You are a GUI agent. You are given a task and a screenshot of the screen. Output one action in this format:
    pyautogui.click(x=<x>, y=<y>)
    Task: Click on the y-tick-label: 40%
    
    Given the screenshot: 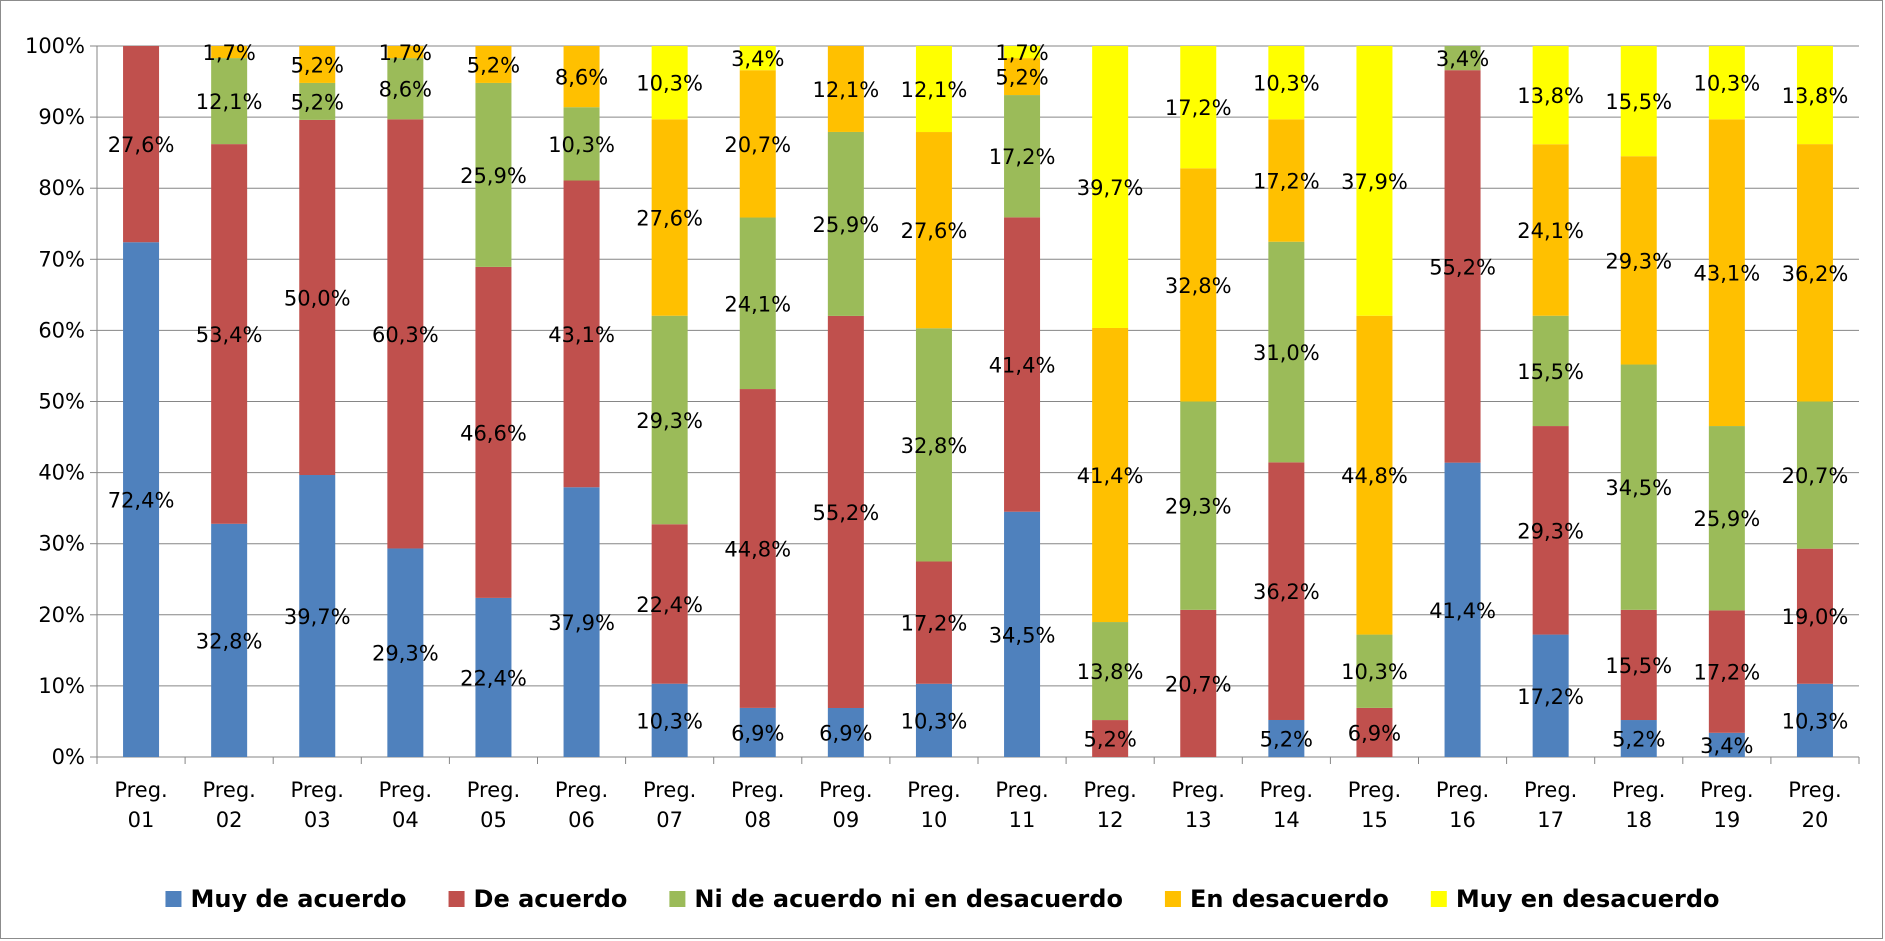 What is the action you would take?
    pyautogui.click(x=61, y=473)
    